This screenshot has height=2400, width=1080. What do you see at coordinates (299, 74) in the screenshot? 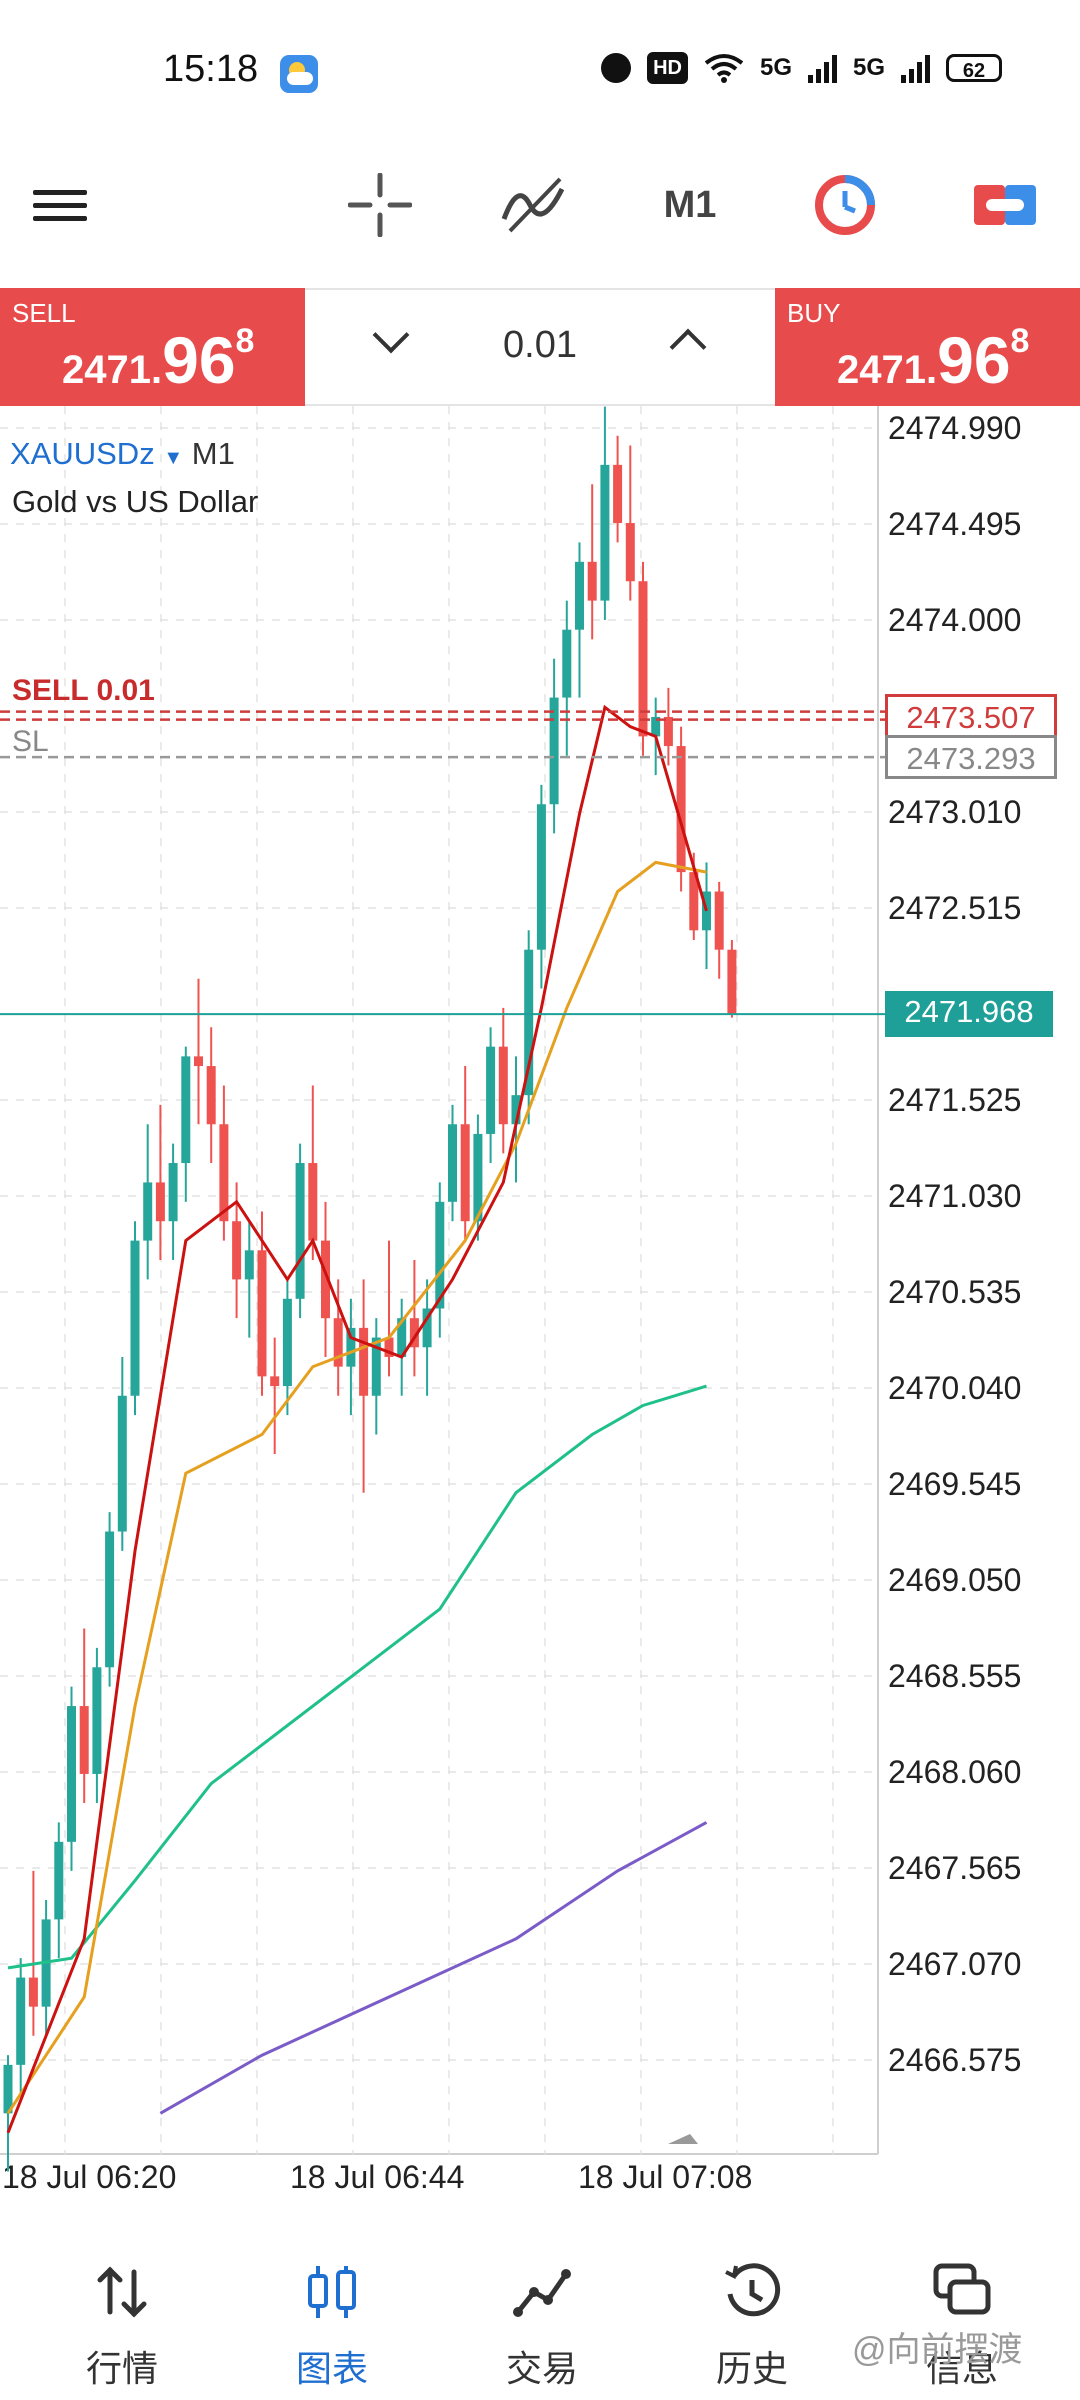
I see `weather-icon` at bounding box center [299, 74].